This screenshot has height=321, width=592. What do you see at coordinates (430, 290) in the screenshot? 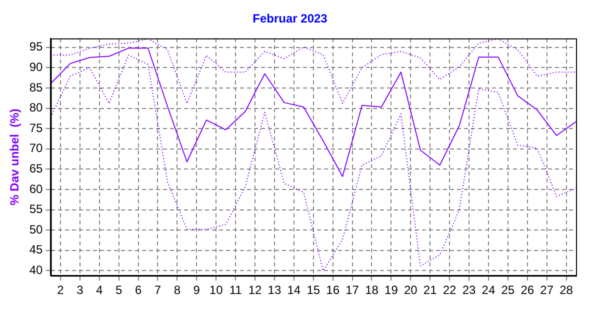
I see `x-tick-label: 21` at bounding box center [430, 290].